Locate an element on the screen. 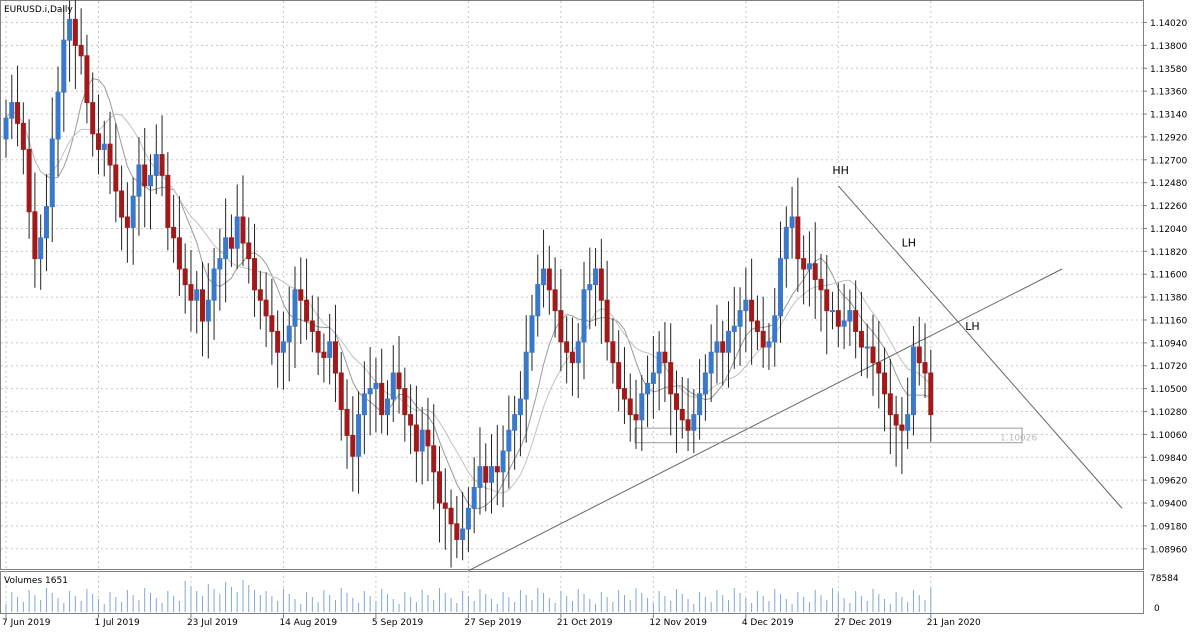  pattern-annotations: HH LH LH is located at coordinates (905, 248).